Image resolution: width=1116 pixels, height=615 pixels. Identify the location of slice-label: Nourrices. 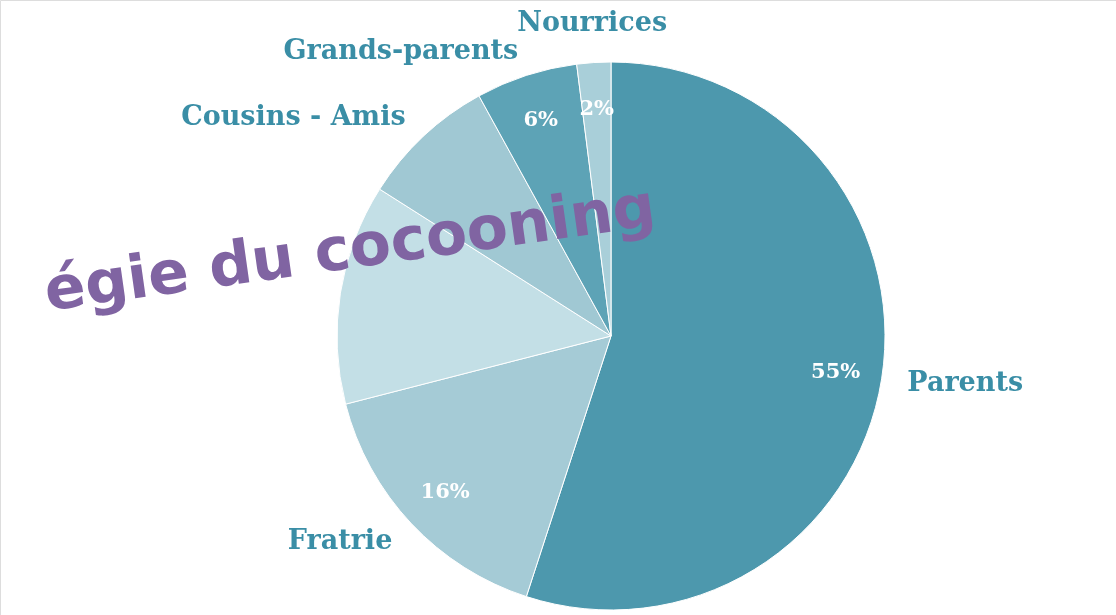
(592, 21).